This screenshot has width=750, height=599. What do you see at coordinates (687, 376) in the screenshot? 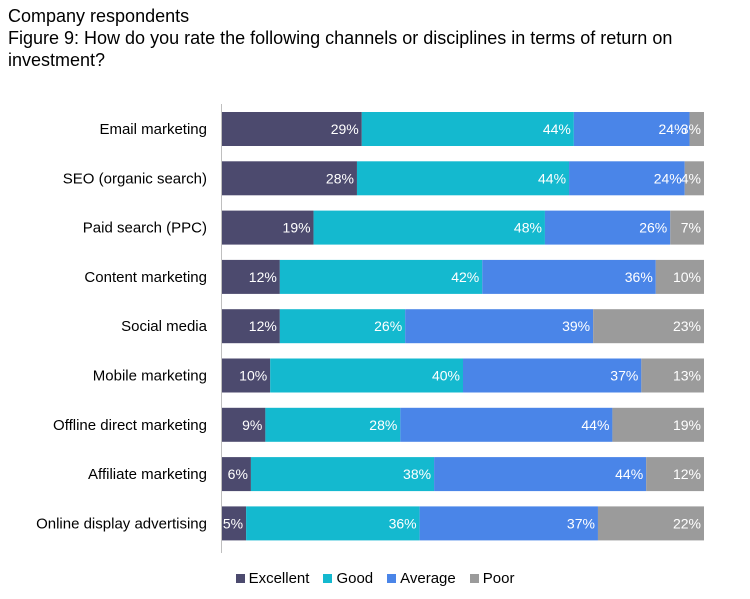
I see `data-label: 13%` at bounding box center [687, 376].